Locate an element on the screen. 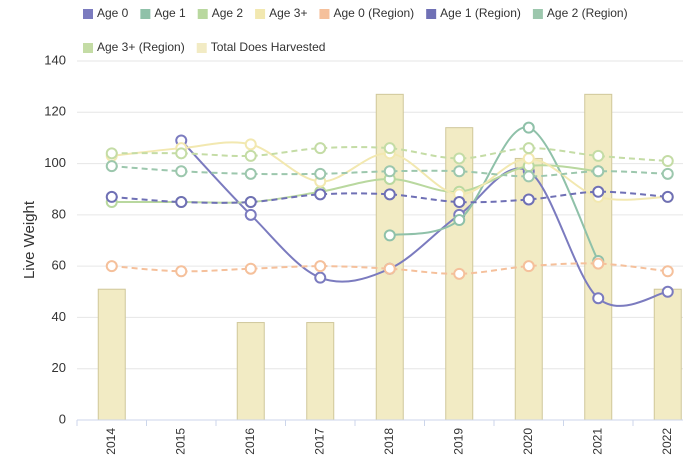 Image resolution: width=683 pixels, height=468 pixels. legend-label: Age 0 is located at coordinates (113, 13).